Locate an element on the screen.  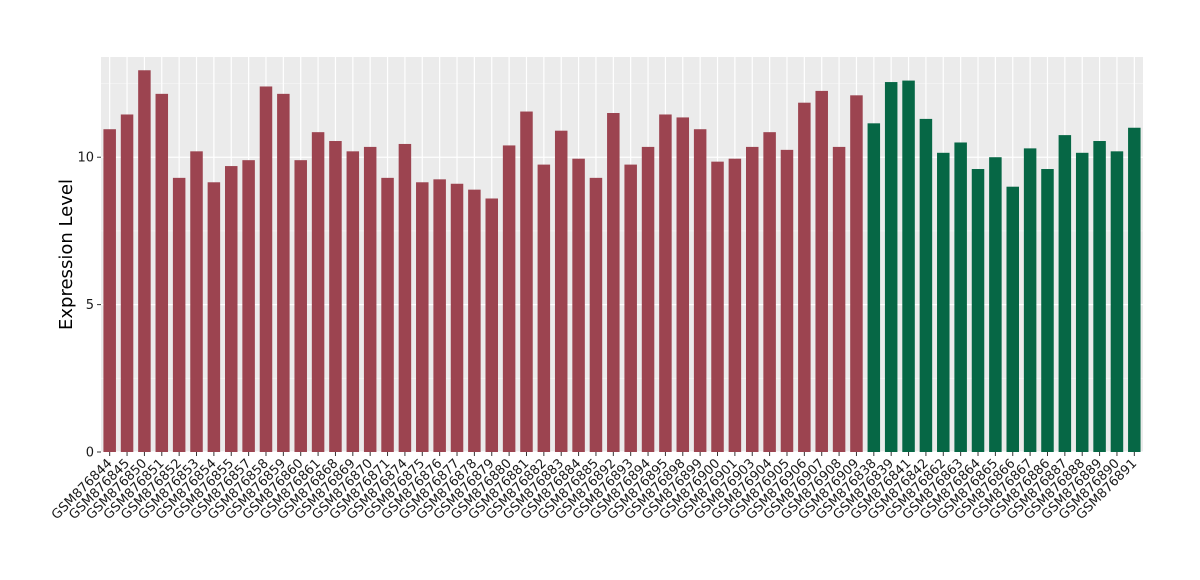
bar-GSM876887 is located at coordinates (1065, 294).